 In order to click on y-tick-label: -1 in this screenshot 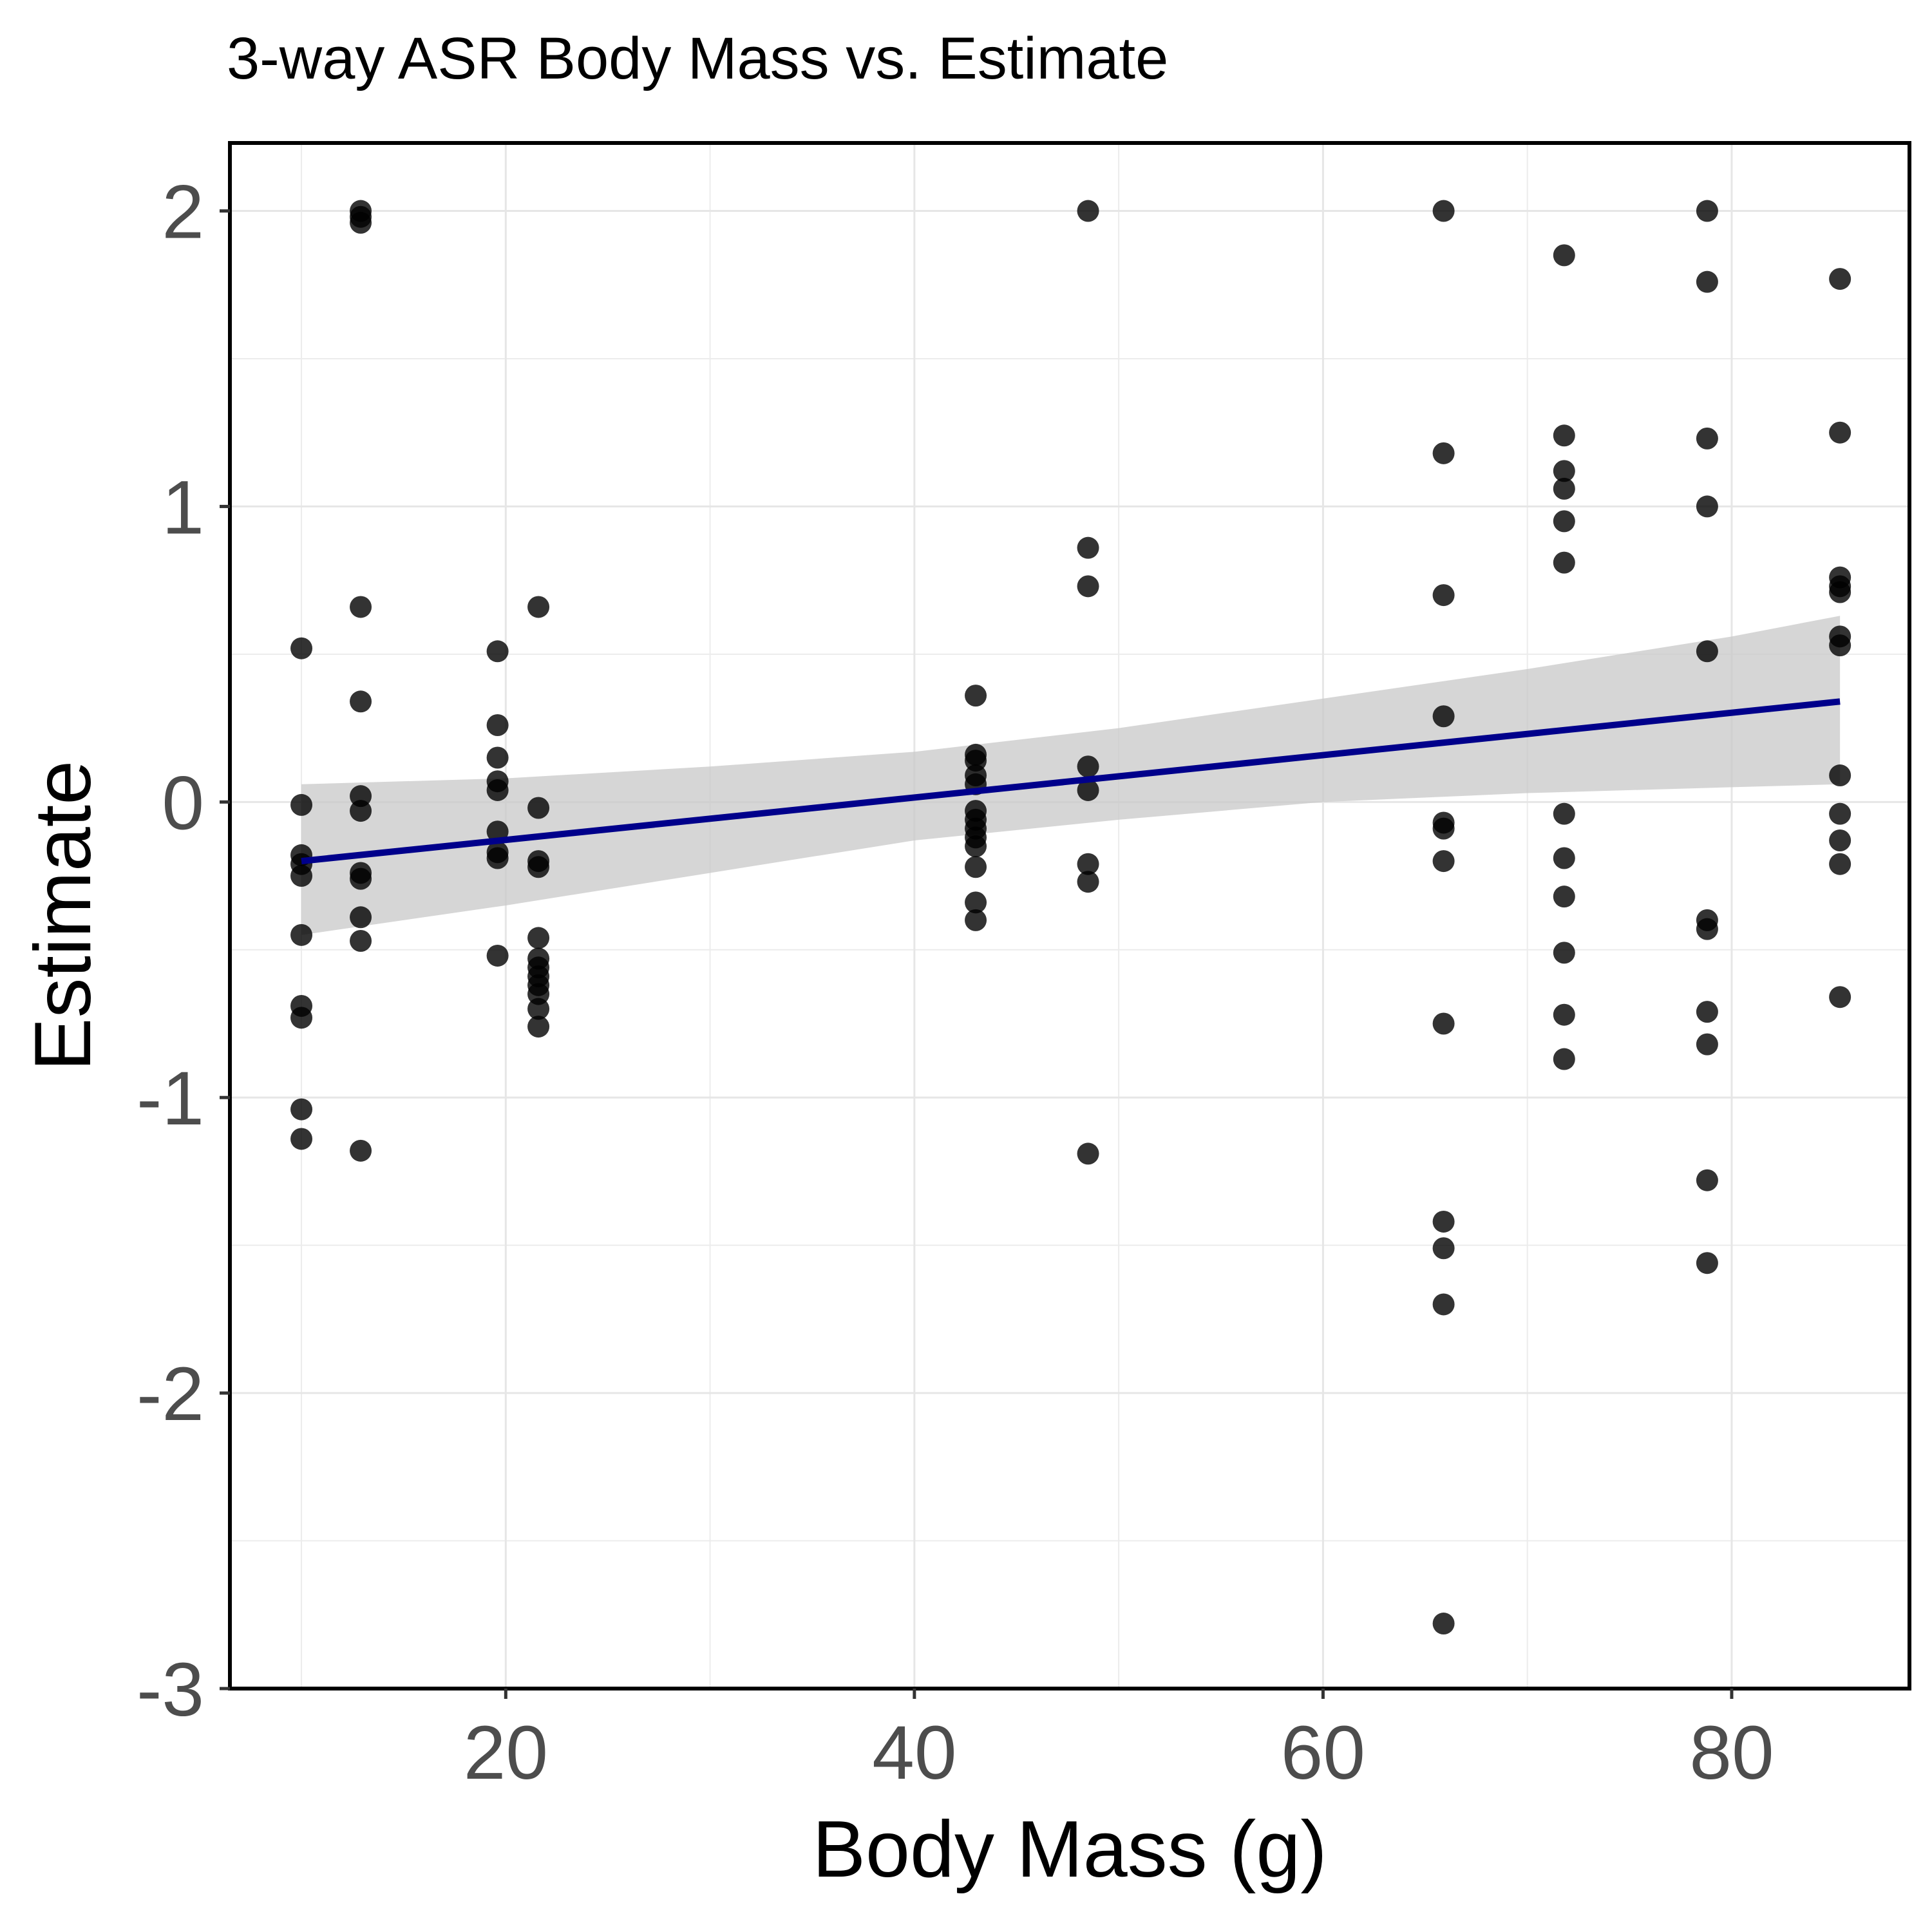, I will do `click(170, 1098)`.